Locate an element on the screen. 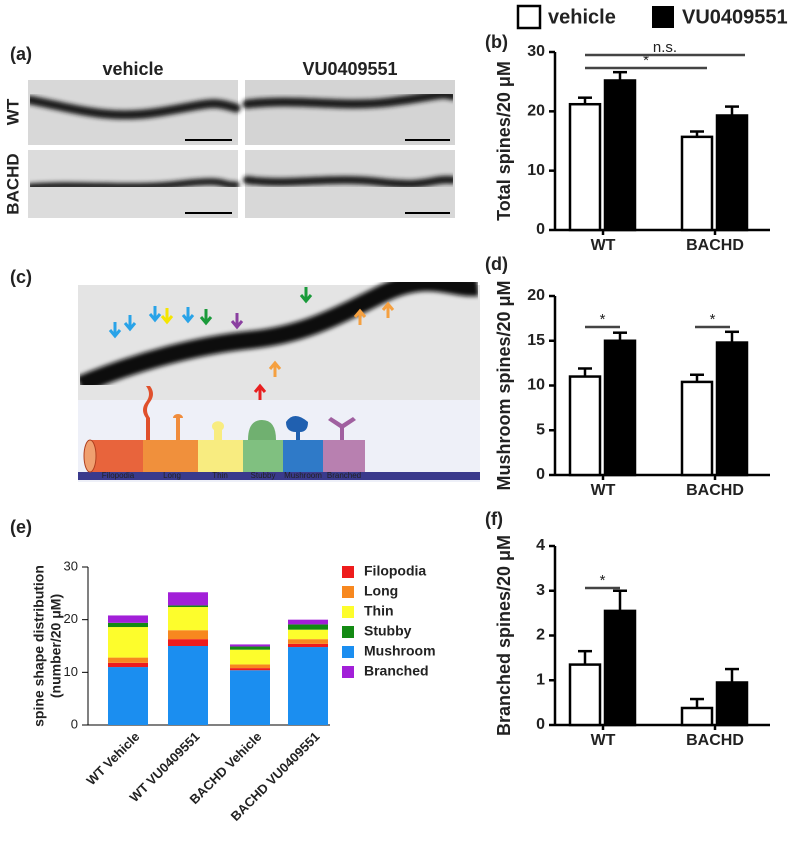 The width and height of the screenshot is (800, 843). y-tick-label: 3 is located at coordinates (540, 590).